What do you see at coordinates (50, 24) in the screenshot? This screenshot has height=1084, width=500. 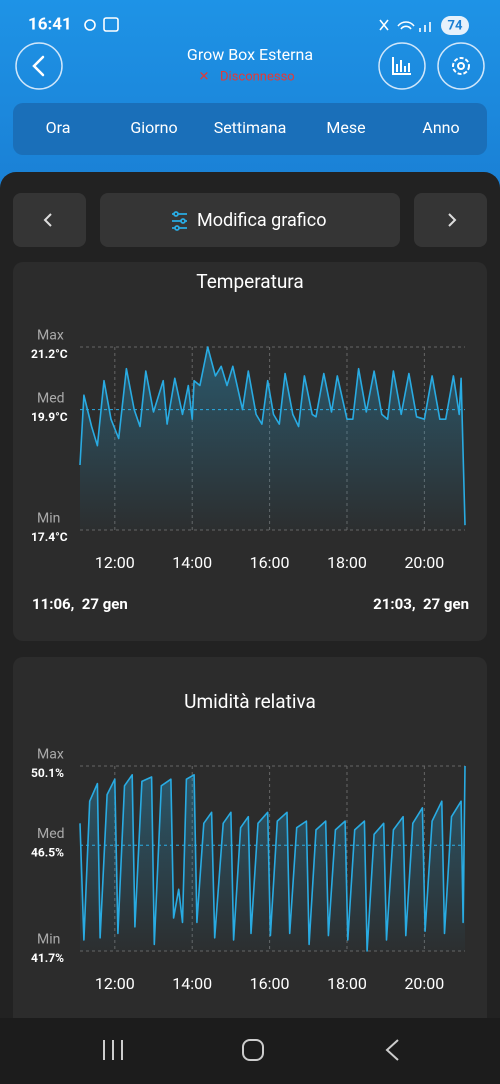 I see `clock: 16:41` at bounding box center [50, 24].